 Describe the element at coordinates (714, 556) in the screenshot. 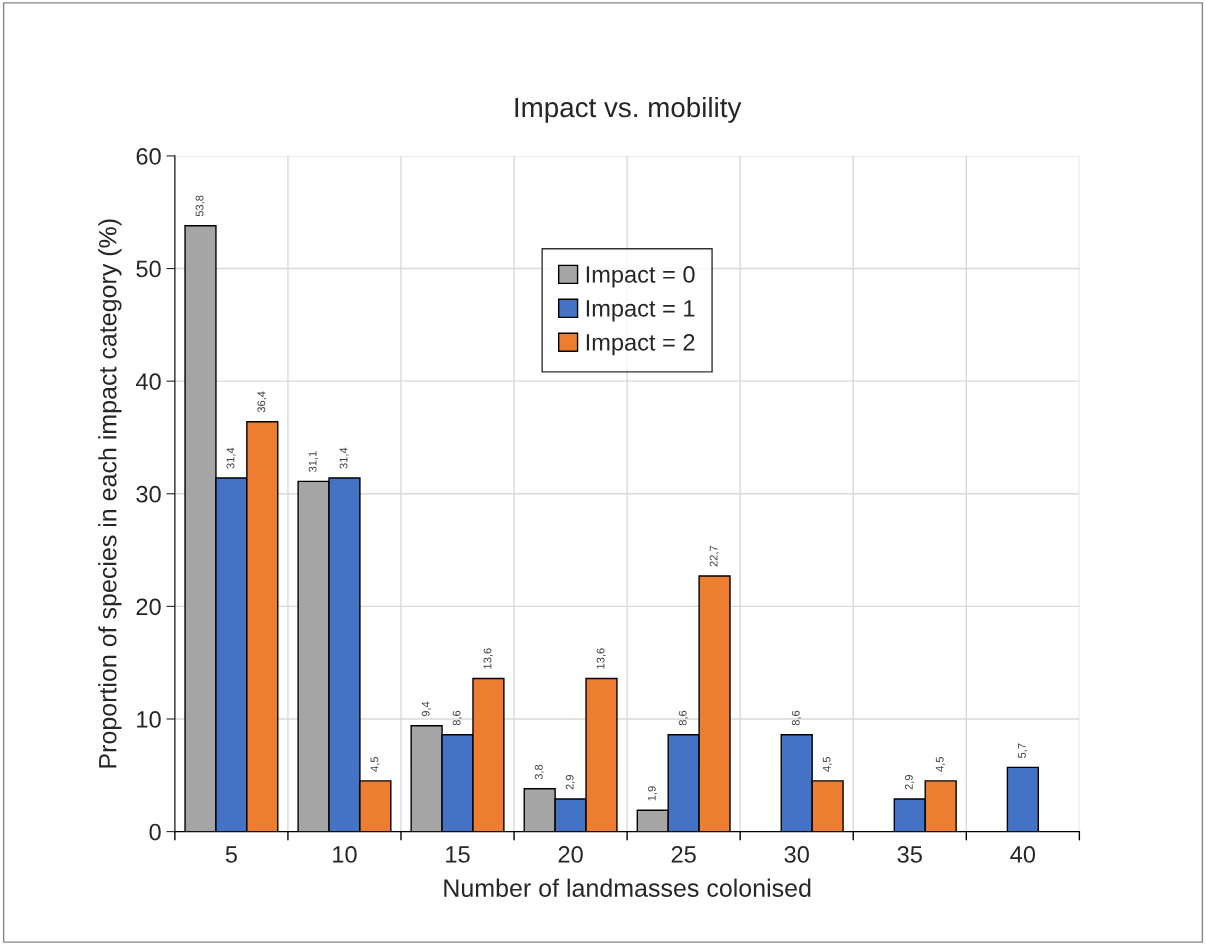

I see `data-label: 22,7` at that location.